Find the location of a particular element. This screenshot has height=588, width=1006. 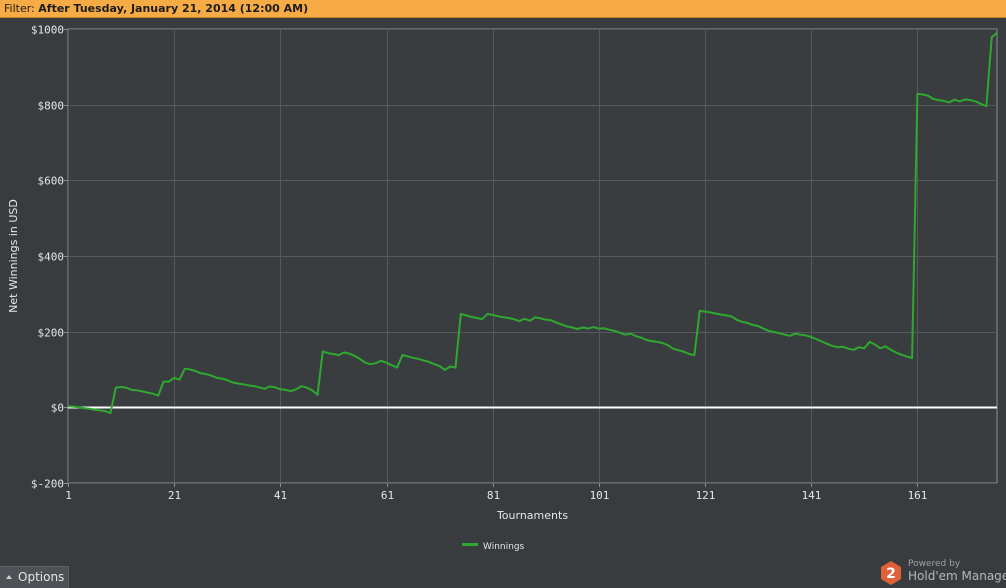

filter-label: Filter: is located at coordinates (21, 8).